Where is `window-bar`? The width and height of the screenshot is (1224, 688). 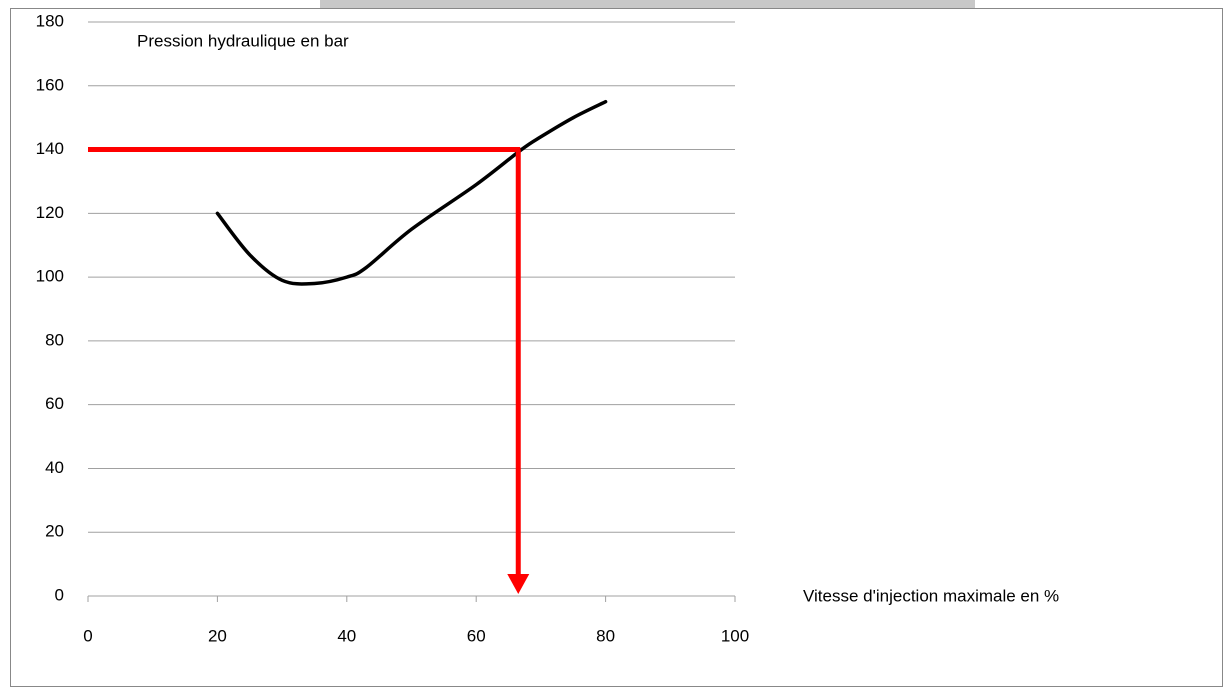
window-bar is located at coordinates (647, 4).